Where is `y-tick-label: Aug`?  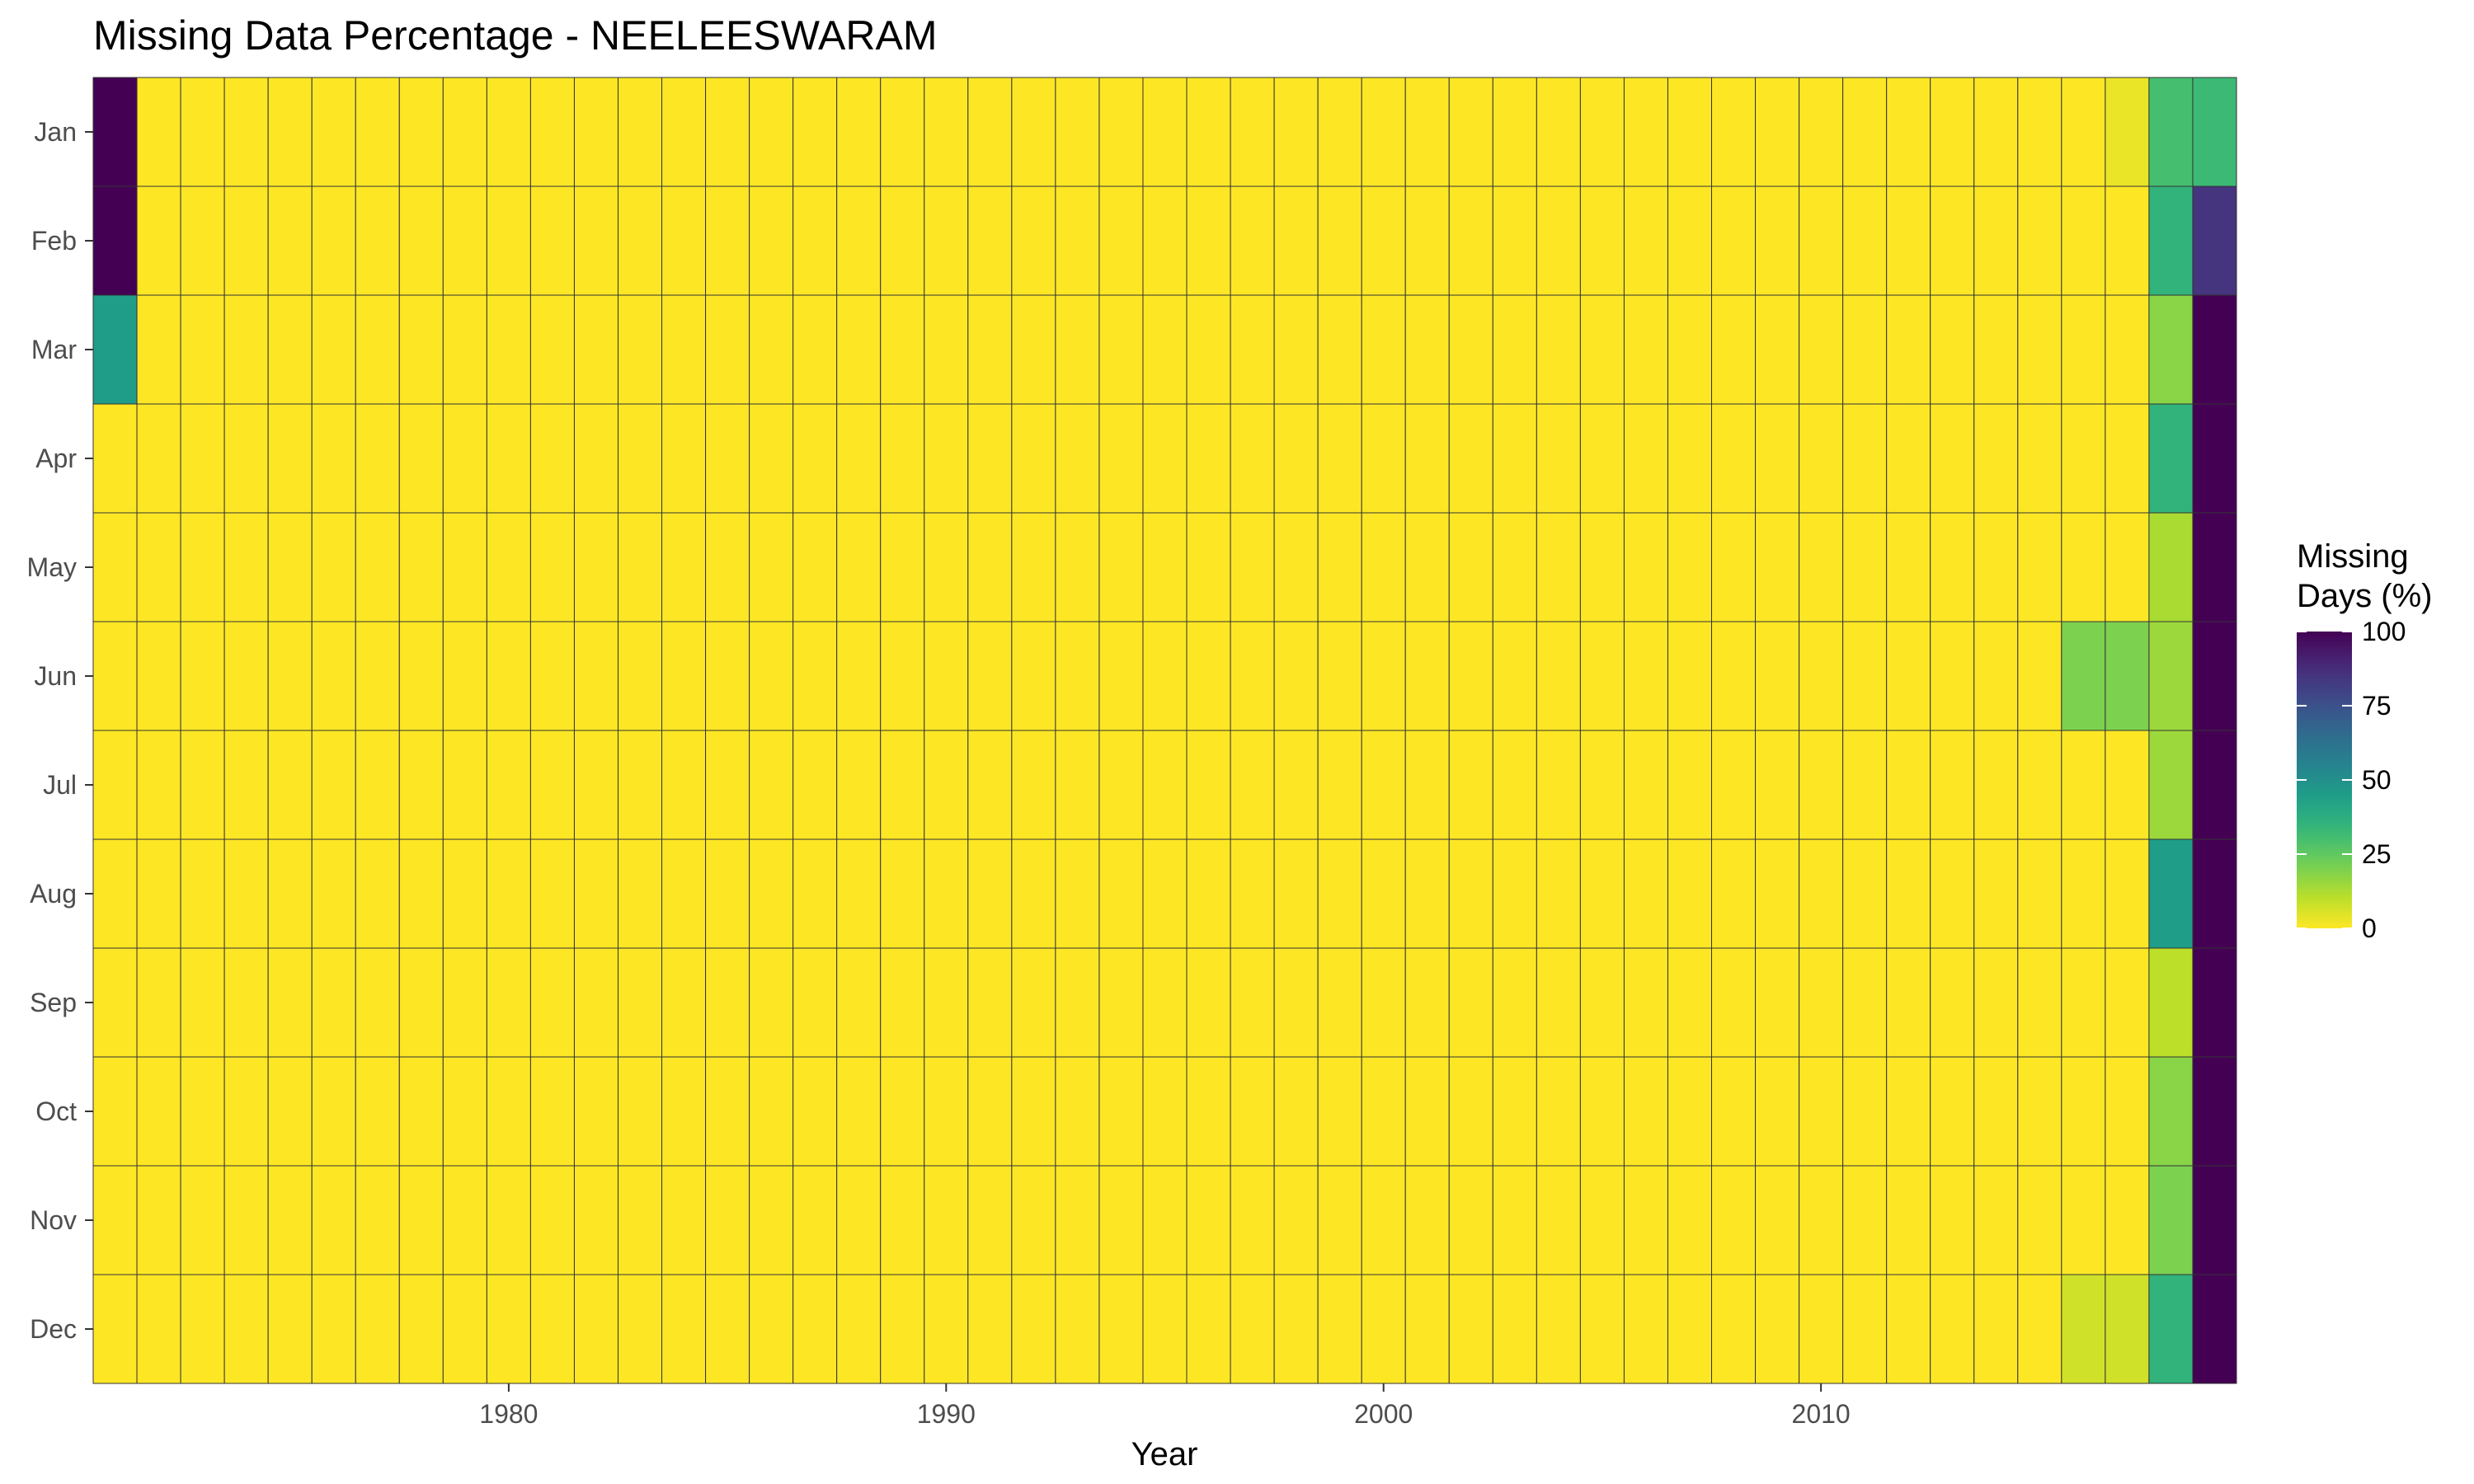 y-tick-label: Aug is located at coordinates (53, 894).